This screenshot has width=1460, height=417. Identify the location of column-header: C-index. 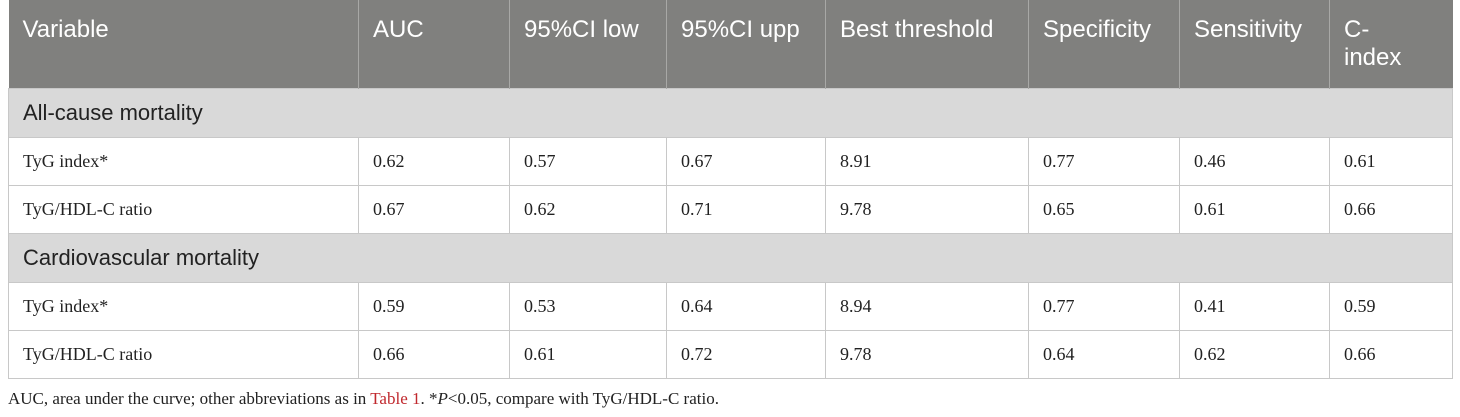
(1391, 44).